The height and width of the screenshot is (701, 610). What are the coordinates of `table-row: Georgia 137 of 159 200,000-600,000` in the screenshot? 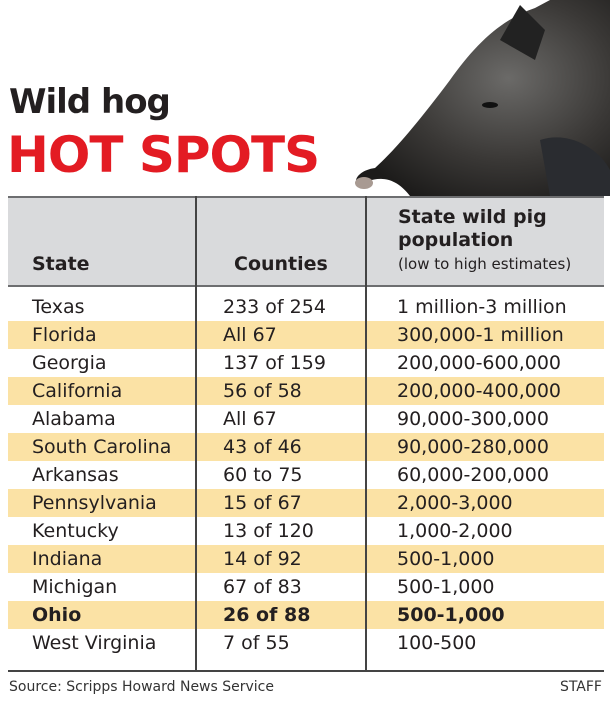 It's located at (306, 363).